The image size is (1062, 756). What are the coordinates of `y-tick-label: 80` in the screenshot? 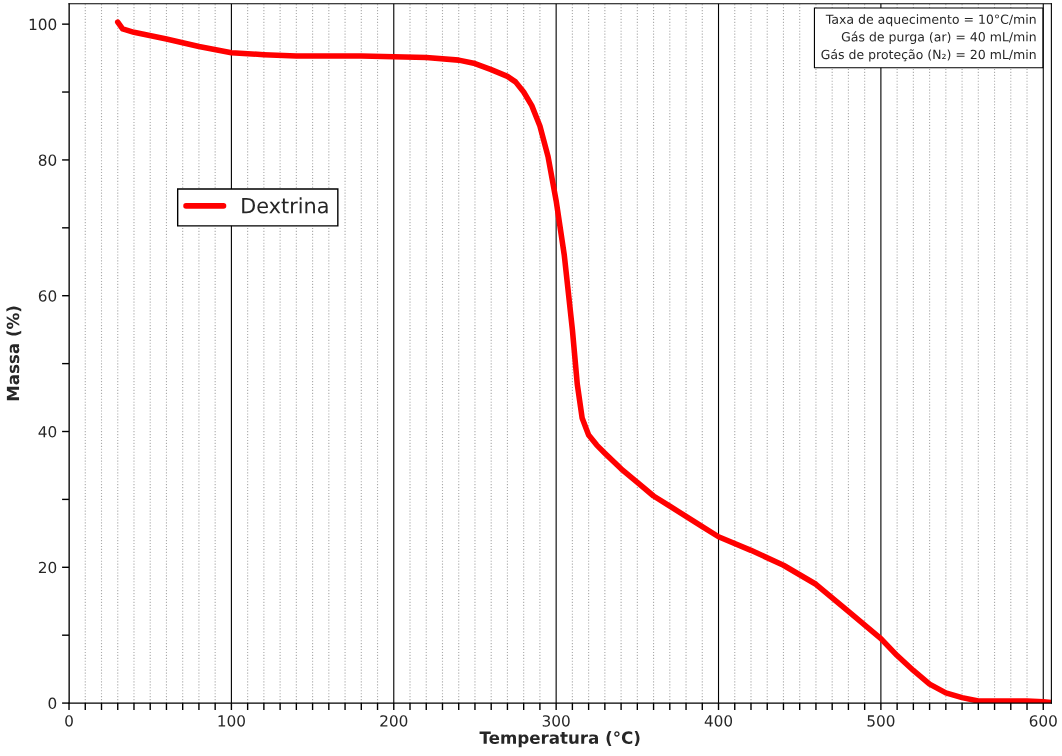 It's located at (47, 160).